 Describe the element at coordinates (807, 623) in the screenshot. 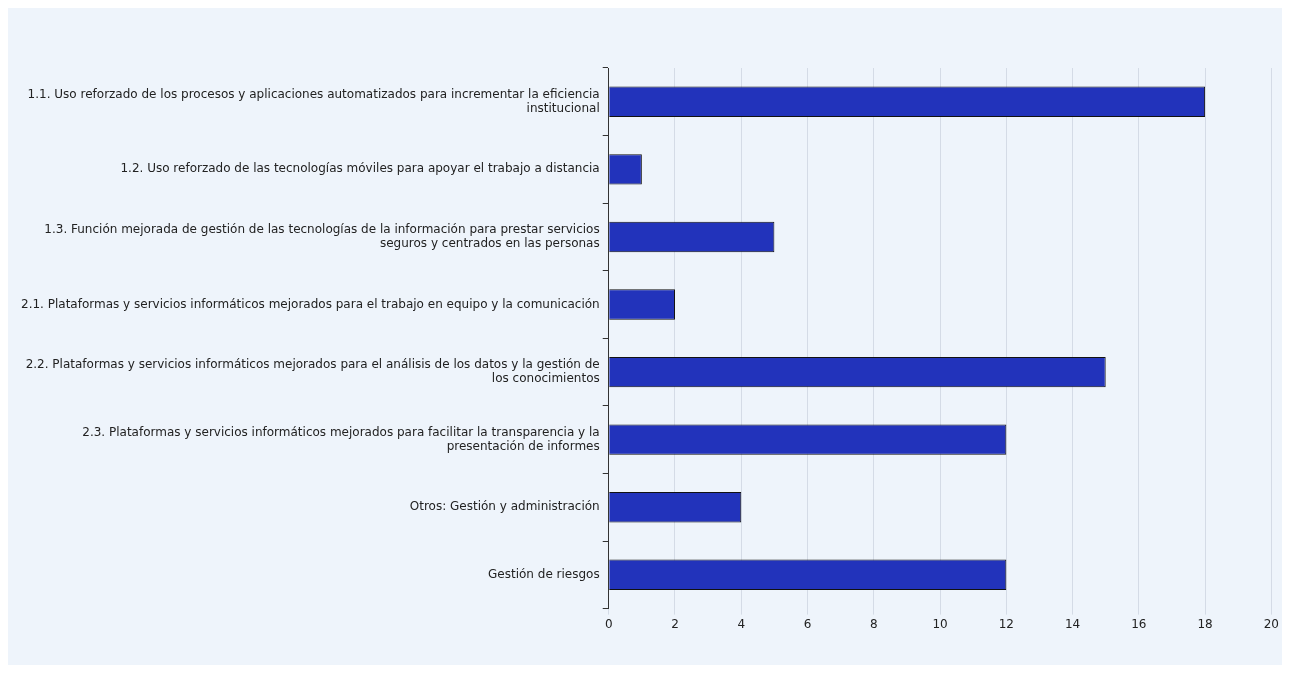

I see `x-tick-label: 6` at that location.